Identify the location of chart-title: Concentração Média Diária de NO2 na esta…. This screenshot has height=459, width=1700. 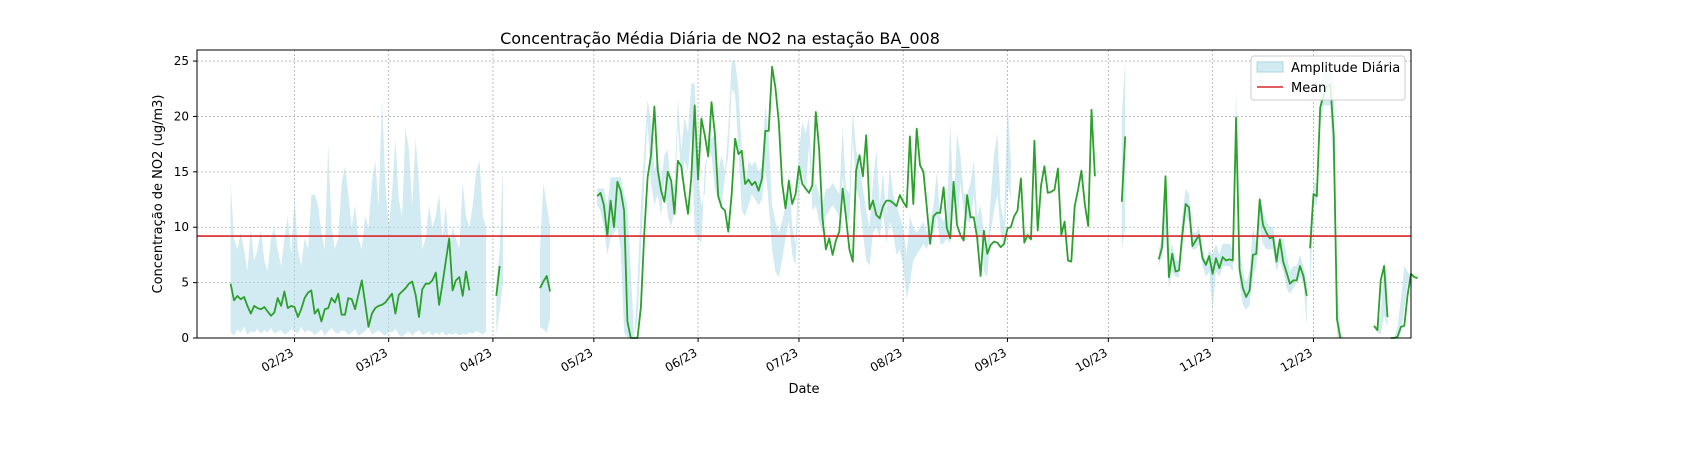
(720, 39).